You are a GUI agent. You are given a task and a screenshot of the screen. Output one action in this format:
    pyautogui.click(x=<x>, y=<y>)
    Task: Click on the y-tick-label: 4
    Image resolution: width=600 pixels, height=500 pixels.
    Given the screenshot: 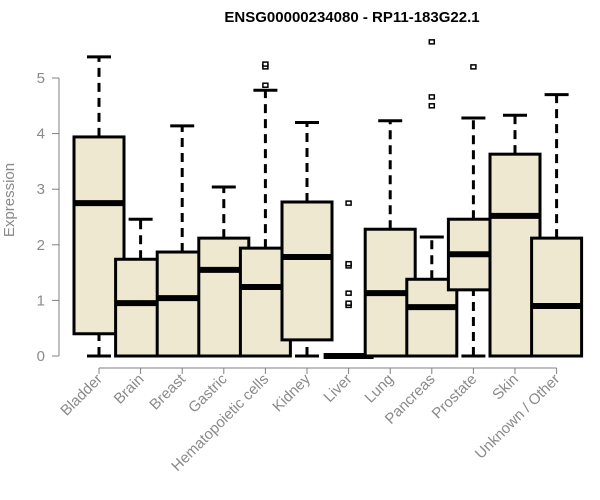 What is the action you would take?
    pyautogui.click(x=41, y=134)
    